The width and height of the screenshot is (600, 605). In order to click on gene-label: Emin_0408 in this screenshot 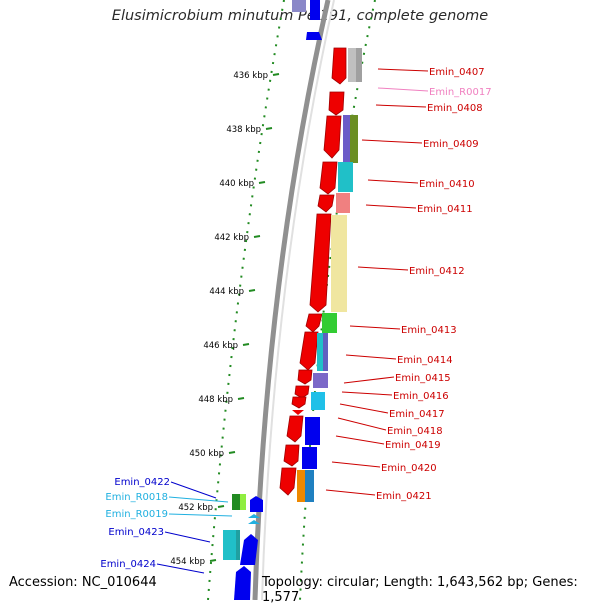, I will do `click(455, 108)`.